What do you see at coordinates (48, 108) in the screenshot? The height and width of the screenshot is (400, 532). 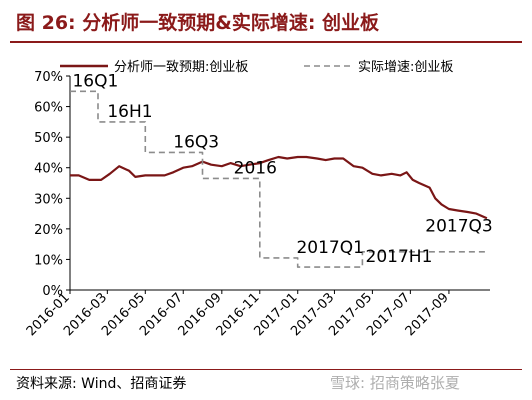 I see `y-tick-label: 60%` at bounding box center [48, 108].